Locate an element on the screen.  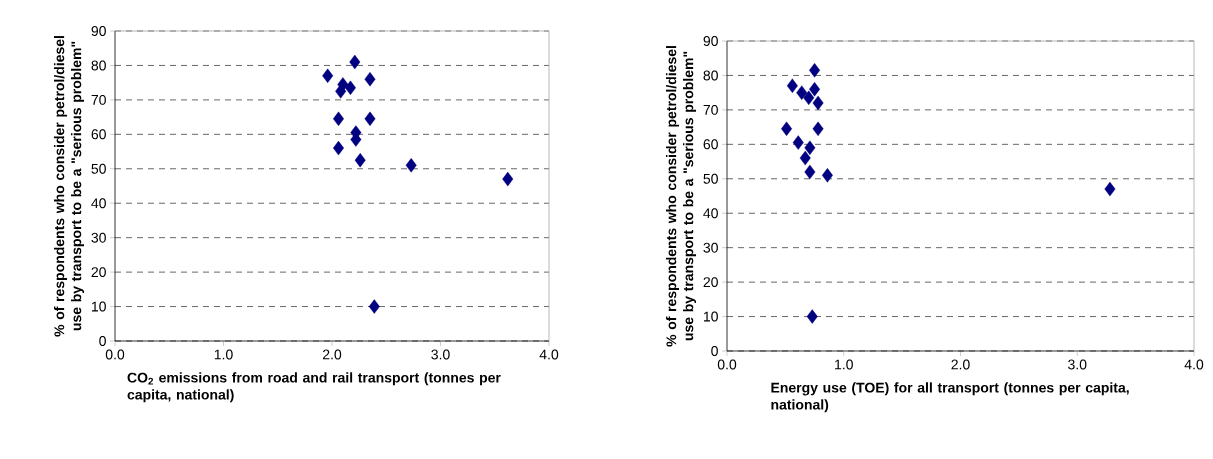
x-axis-title: Energy use (TOE) for all transport (tonnes per capita, national) is located at coordinates (950, 397).